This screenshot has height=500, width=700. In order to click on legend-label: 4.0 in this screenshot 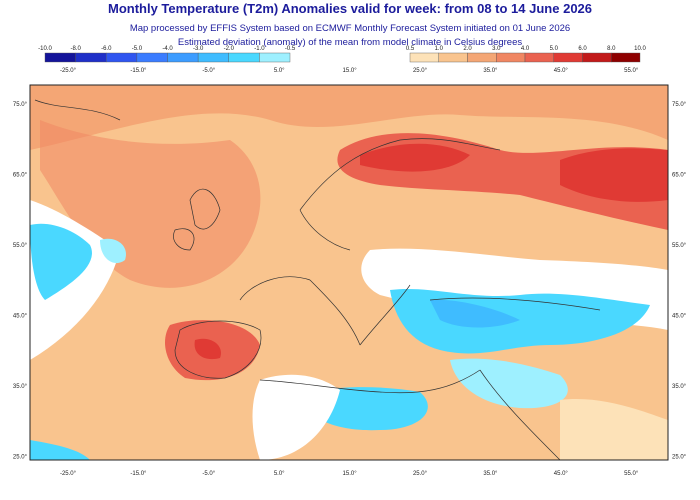, I will do `click(525, 49)`.